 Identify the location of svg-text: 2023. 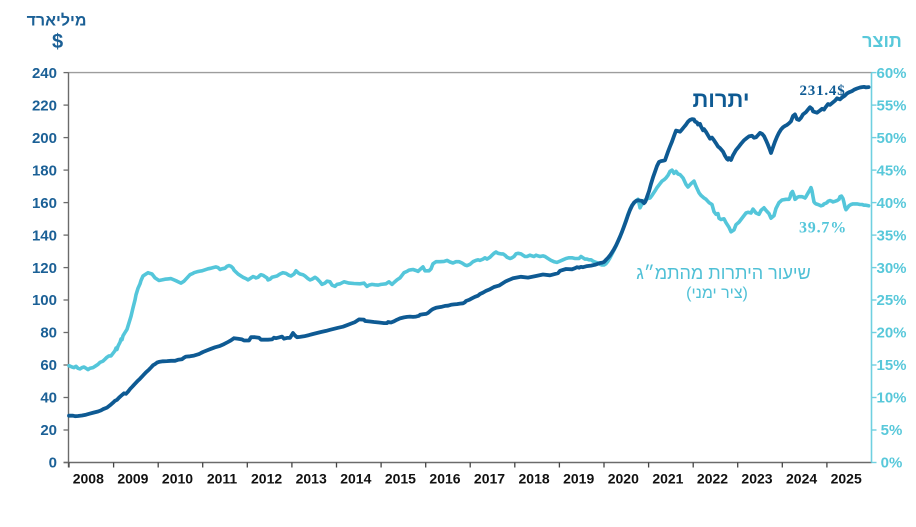
(756, 479).